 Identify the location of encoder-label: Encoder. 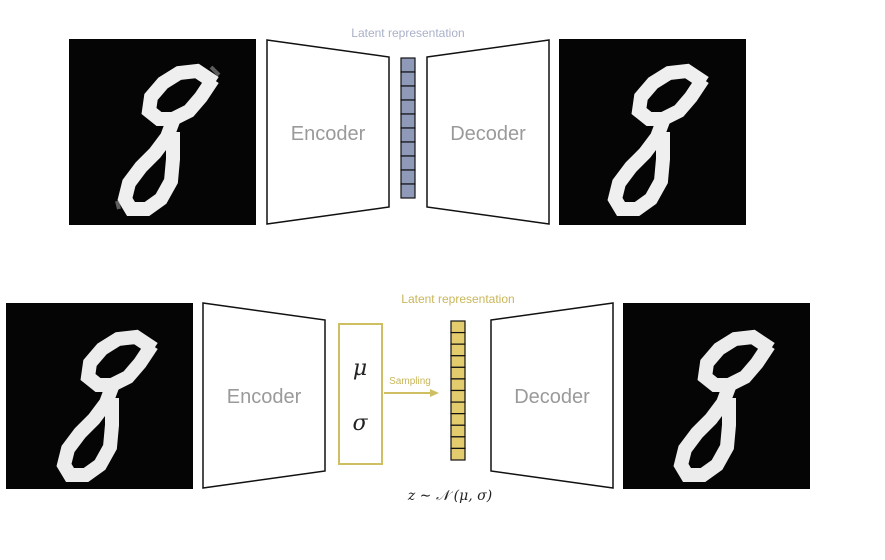
(328, 134).